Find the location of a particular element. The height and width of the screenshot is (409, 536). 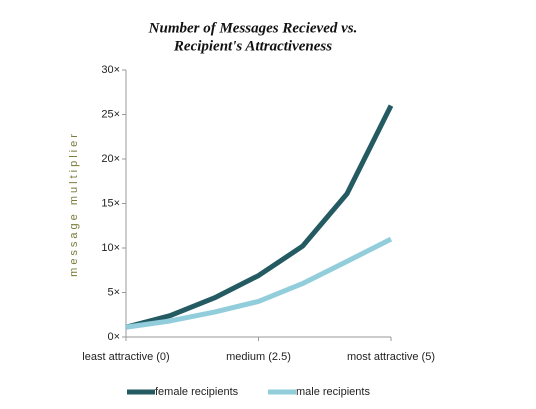

y-tick-label: 10× is located at coordinates (110, 248).